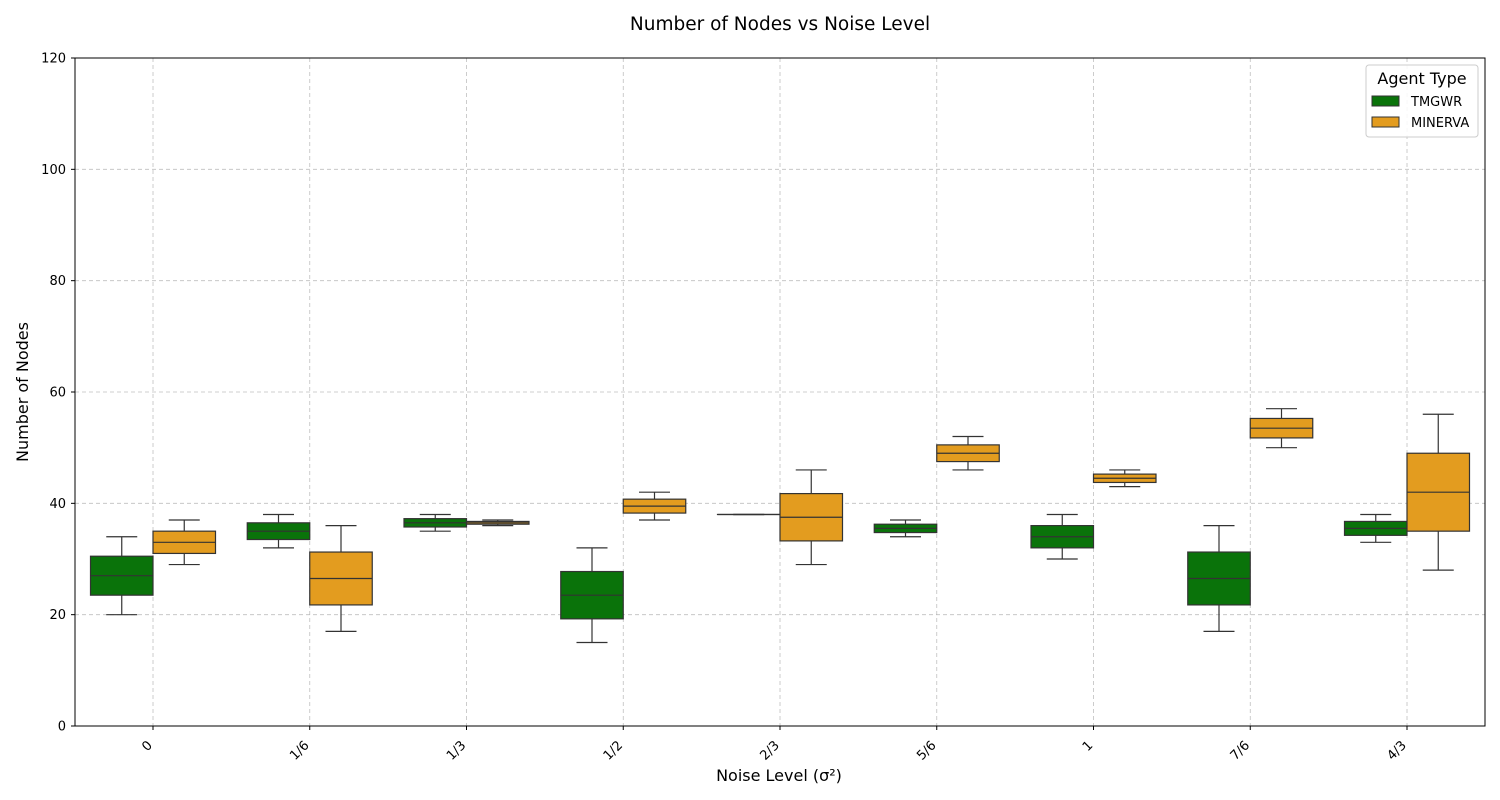 The height and width of the screenshot is (800, 1500). Describe the element at coordinates (1385, 101) in the screenshot. I see `legend-swatch-tmgwr` at that location.